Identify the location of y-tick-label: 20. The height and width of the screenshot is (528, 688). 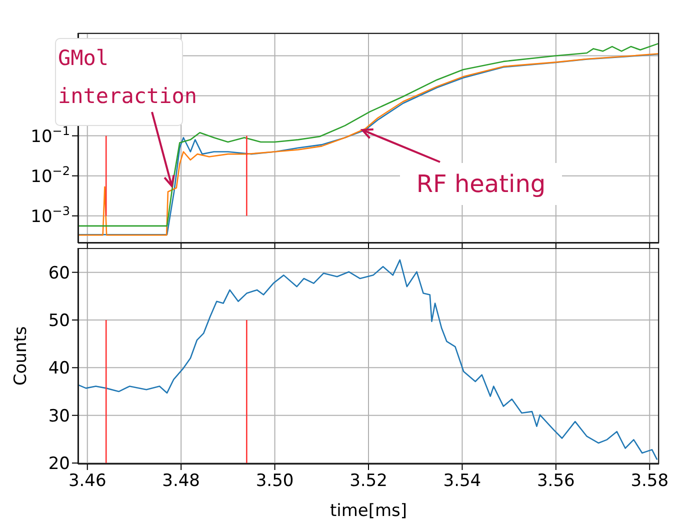
(59, 464).